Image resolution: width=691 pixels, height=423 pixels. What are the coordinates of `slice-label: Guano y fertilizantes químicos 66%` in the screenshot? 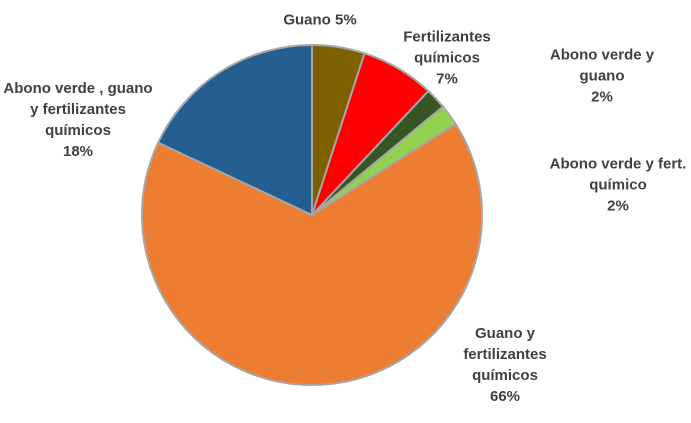 It's located at (505, 365).